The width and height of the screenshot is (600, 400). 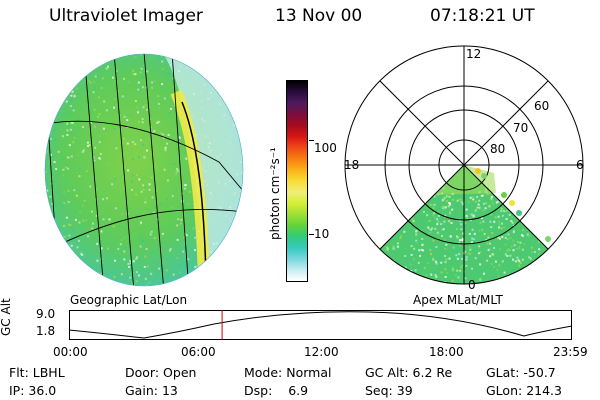 I want to click on time-tick-1800: 18:00, so click(x=446, y=352).